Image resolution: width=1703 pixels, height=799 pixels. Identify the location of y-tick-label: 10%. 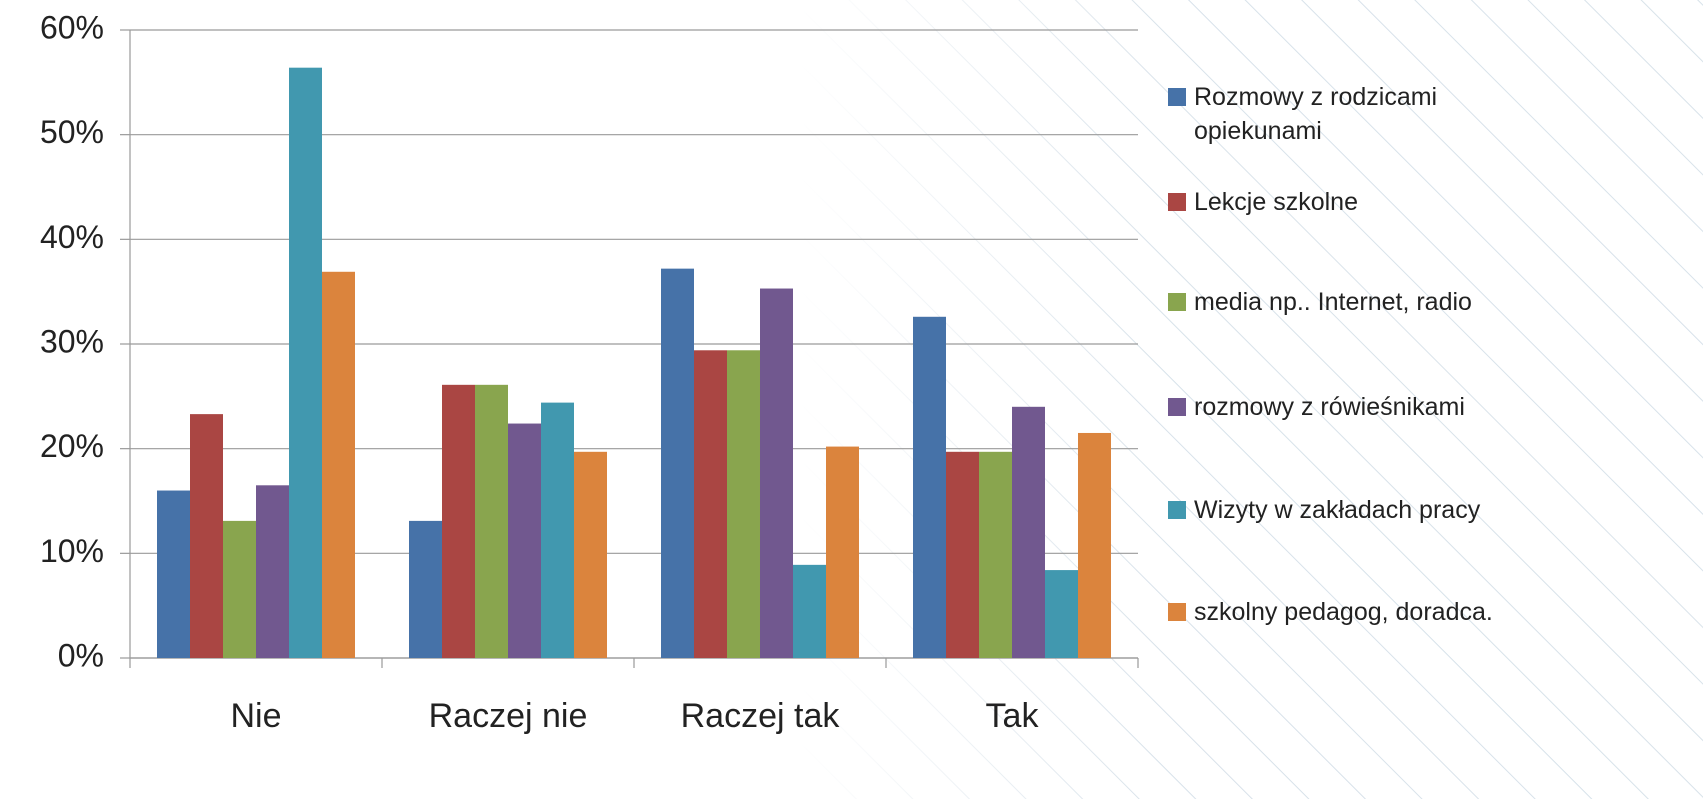
(72, 551).